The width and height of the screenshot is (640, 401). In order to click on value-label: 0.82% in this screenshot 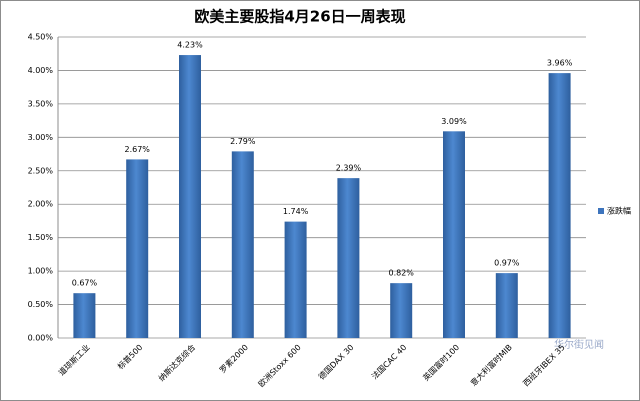, I will do `click(401, 273)`.